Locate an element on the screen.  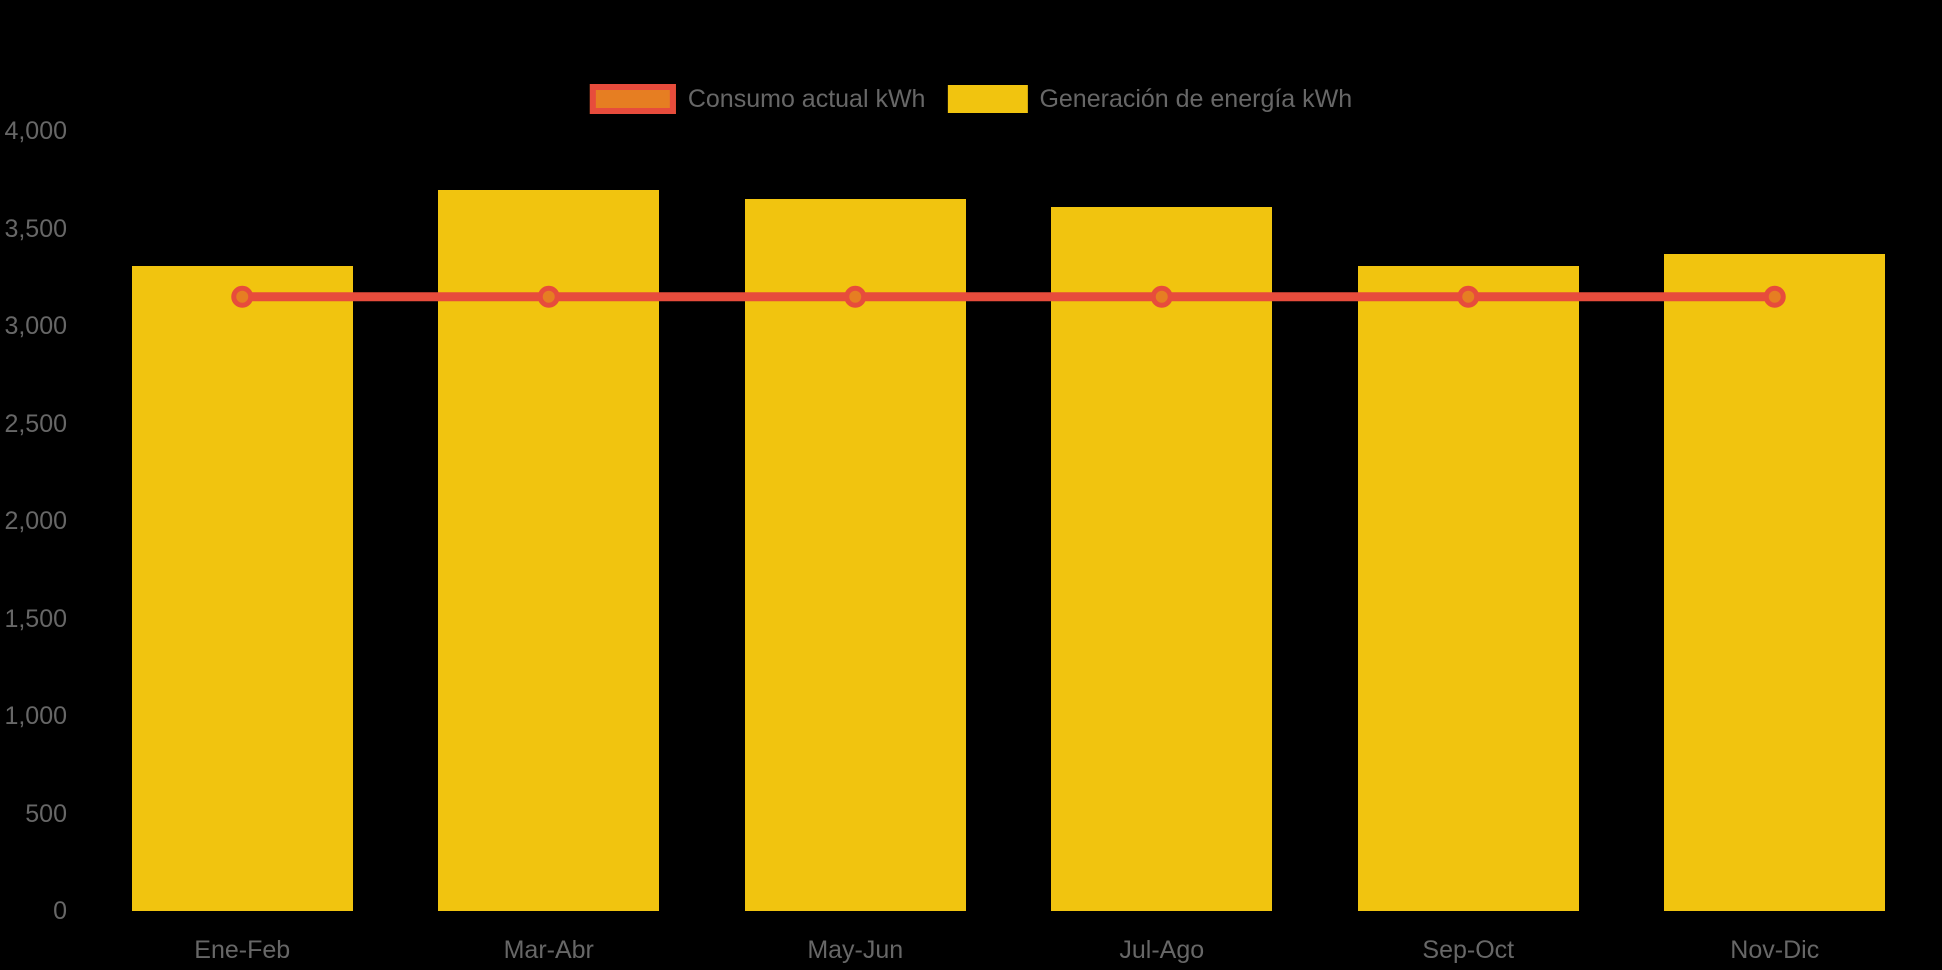
y-axis-tick-1000: 1,000 is located at coordinates (35, 716).